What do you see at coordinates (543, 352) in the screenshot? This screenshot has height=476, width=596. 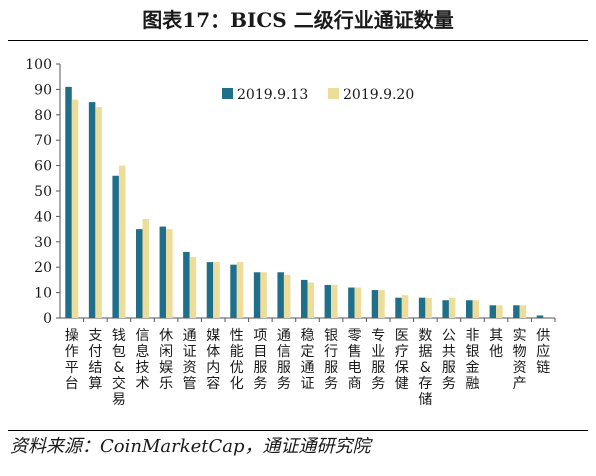 I see `x-tick-label: 供应链` at bounding box center [543, 352].